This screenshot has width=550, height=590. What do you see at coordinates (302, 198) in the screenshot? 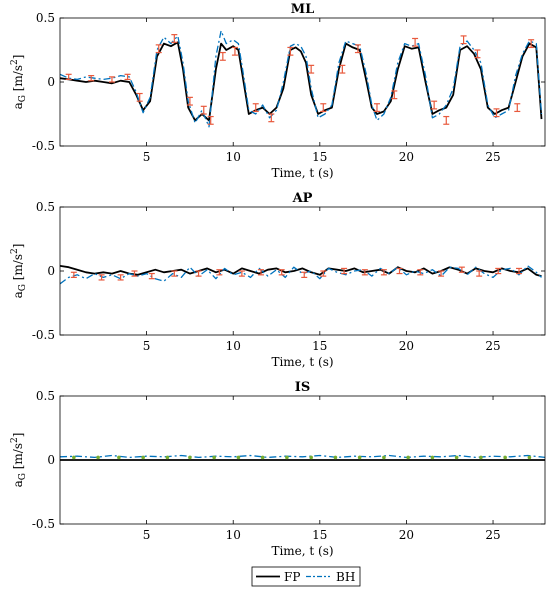
I see `chart-title: AP` at bounding box center [302, 198].